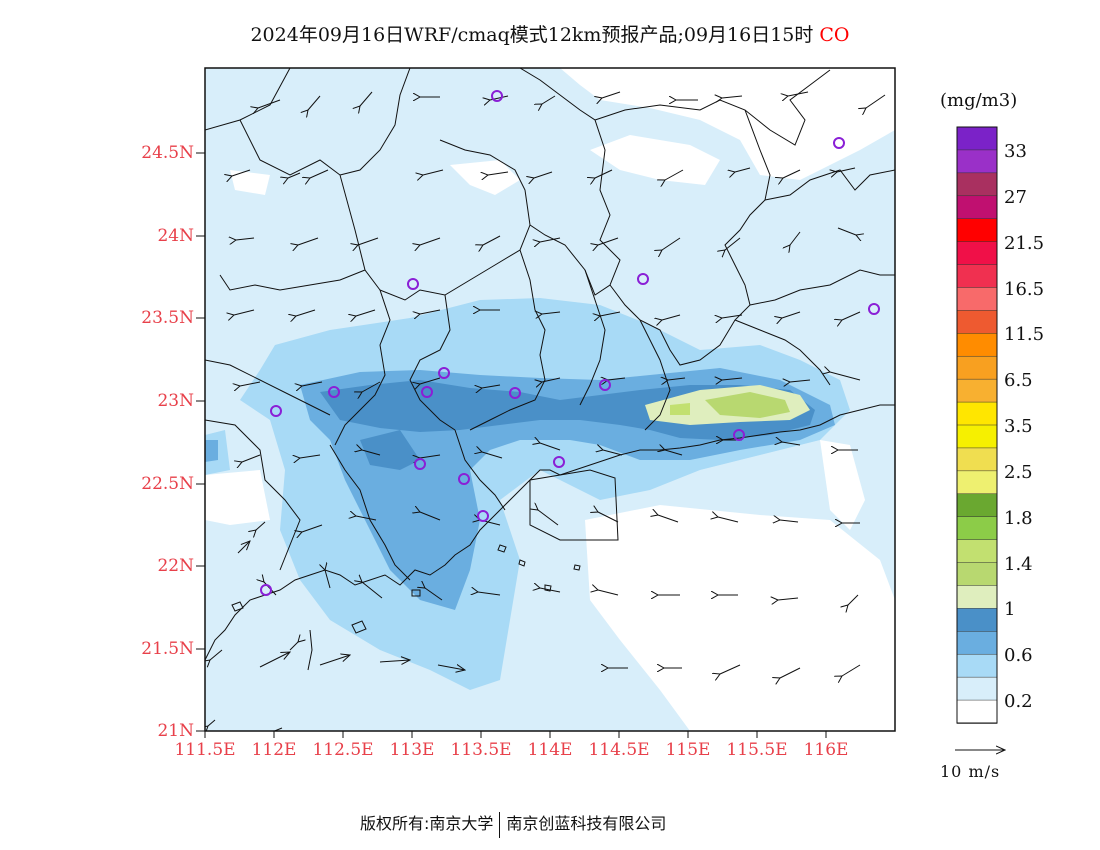 The image size is (1100, 850). What do you see at coordinates (619, 750) in the screenshot?
I see `x-tick-label: 114.5E` at bounding box center [619, 750].